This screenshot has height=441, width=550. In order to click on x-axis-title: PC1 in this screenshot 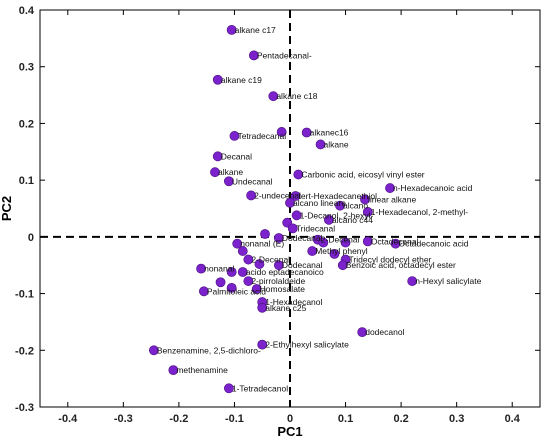, I will do `click(289, 431)`.